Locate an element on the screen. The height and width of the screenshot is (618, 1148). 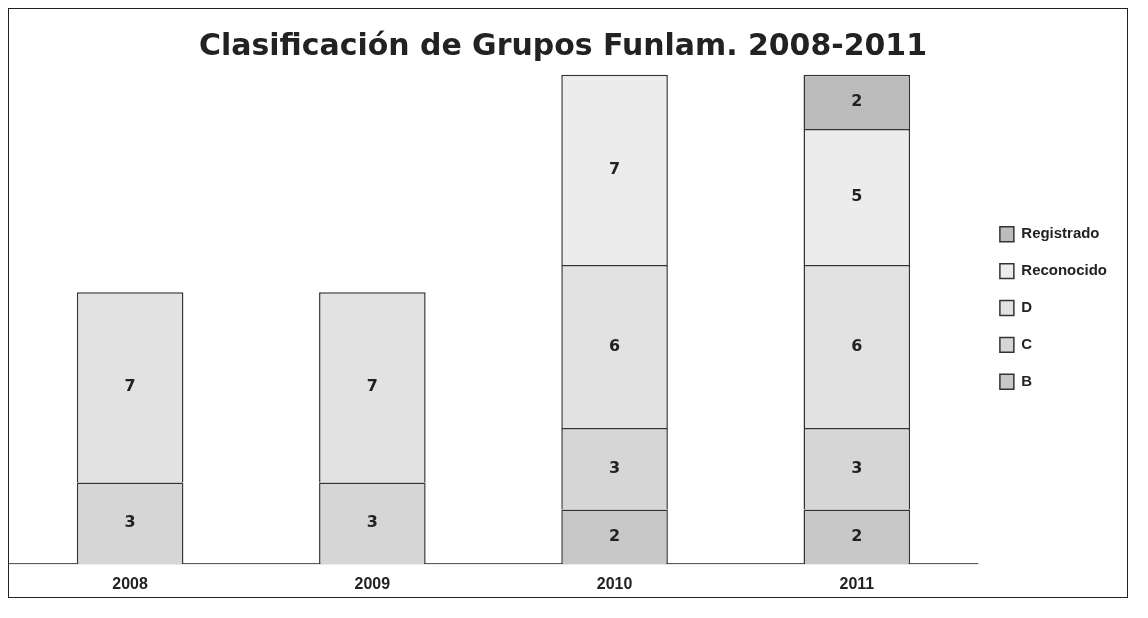
x-tick-label: 2011 is located at coordinates (857, 583).